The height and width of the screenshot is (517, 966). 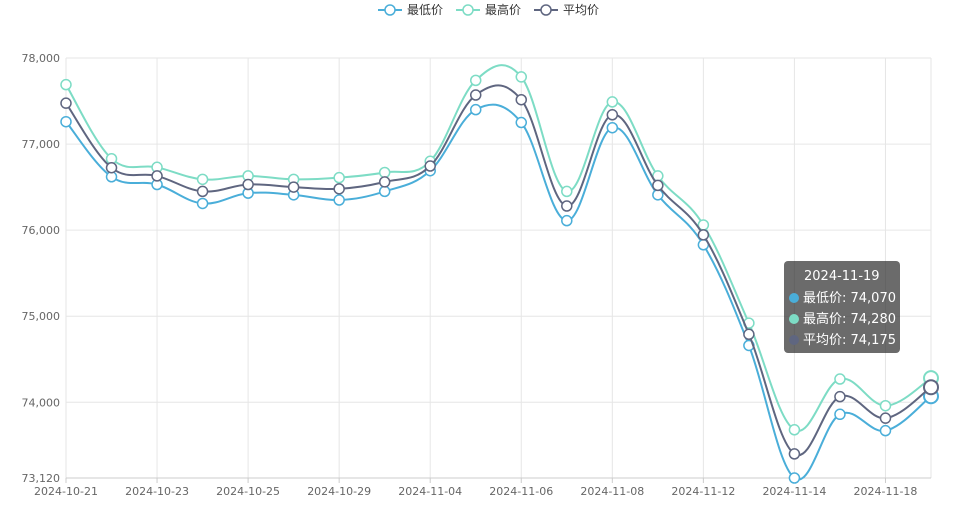 I want to click on tooltip-row: 最低价: 74,070, so click(x=849, y=298).